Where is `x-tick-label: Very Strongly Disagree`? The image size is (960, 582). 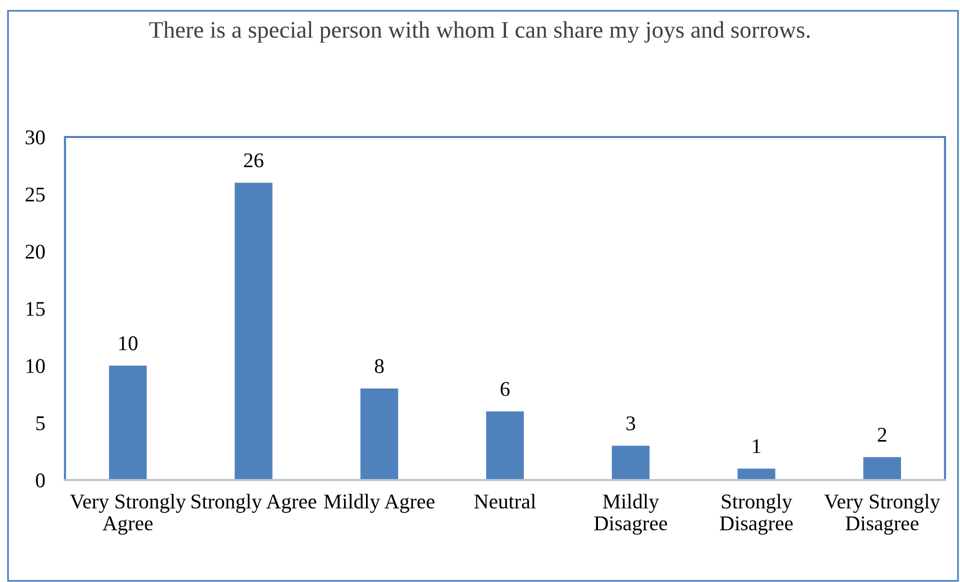
x-tick-label: Very Strongly Disagree is located at coordinates (882, 514).